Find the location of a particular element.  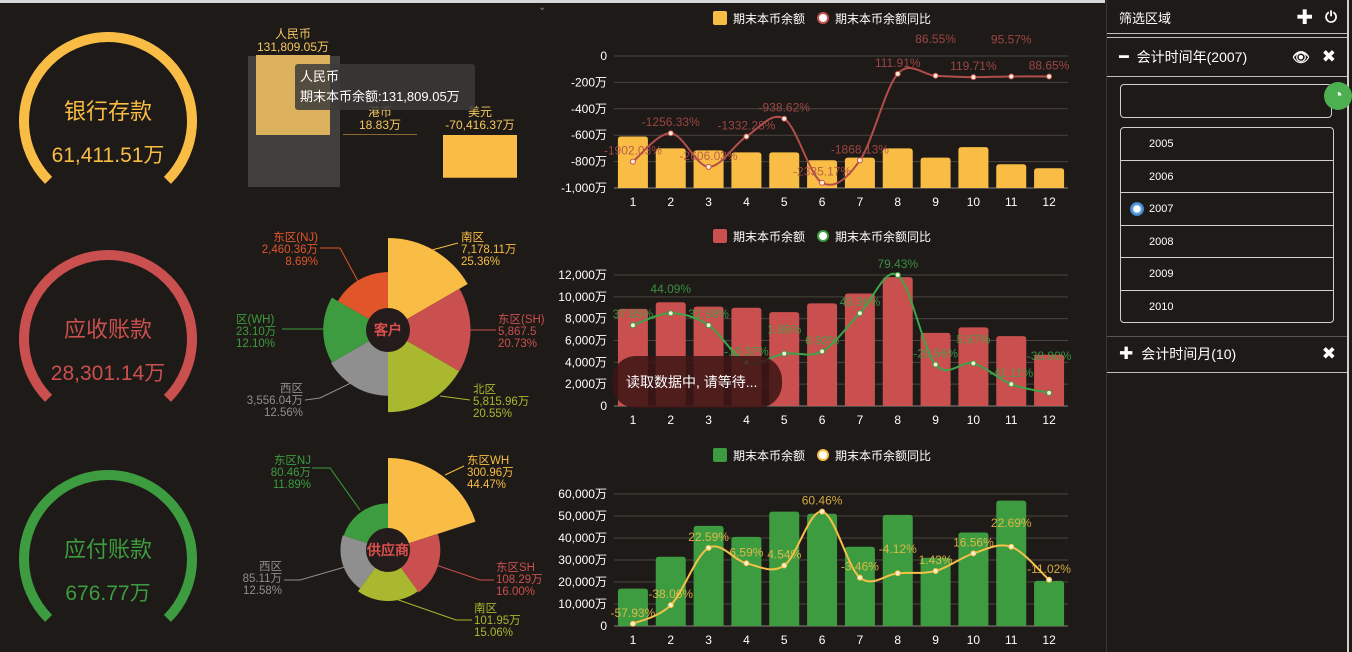

y-tick-label: -400万 is located at coordinates (589, 109).